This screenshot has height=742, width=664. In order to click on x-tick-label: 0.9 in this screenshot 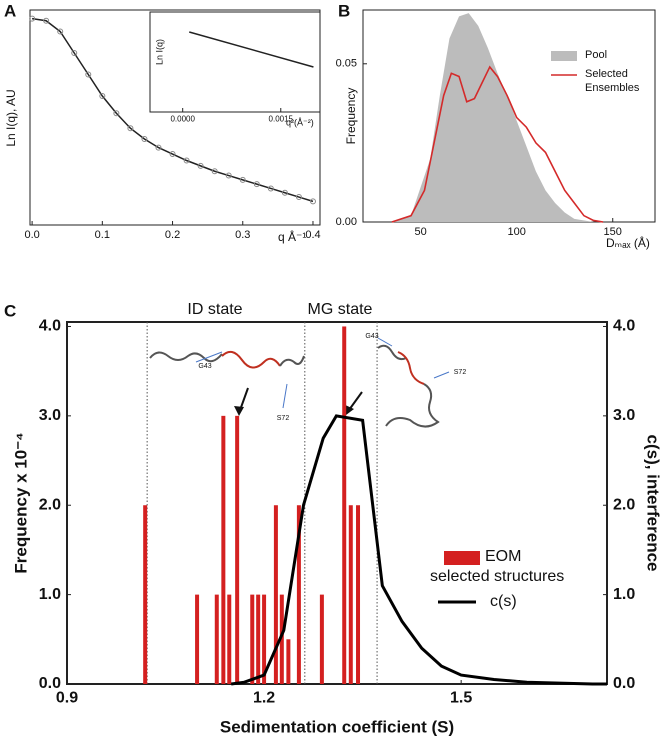, I will do `click(67, 698)`.